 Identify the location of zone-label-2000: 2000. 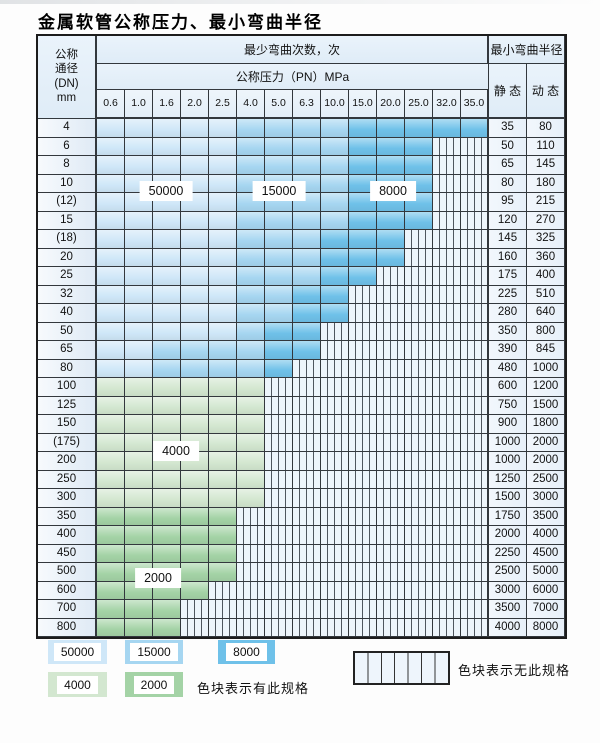
(158, 578).